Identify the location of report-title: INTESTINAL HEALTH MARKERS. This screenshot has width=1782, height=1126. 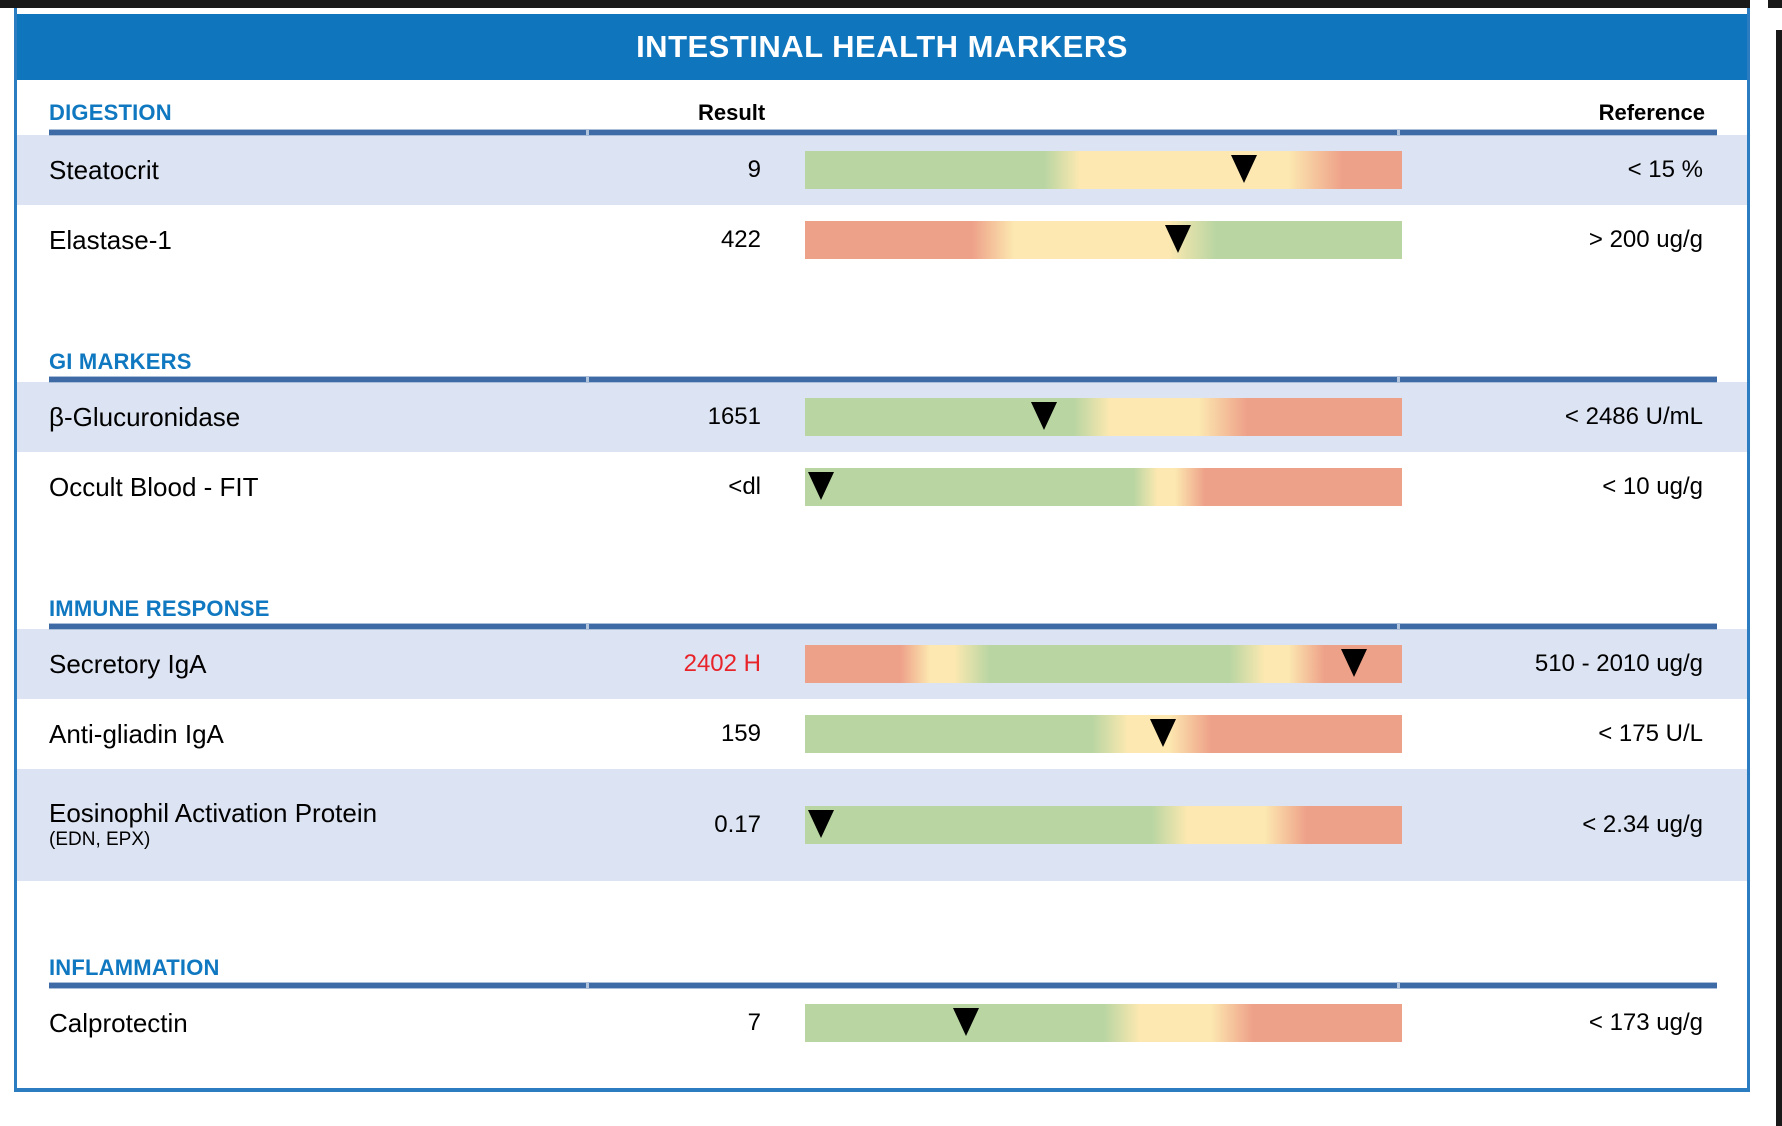
(882, 47).